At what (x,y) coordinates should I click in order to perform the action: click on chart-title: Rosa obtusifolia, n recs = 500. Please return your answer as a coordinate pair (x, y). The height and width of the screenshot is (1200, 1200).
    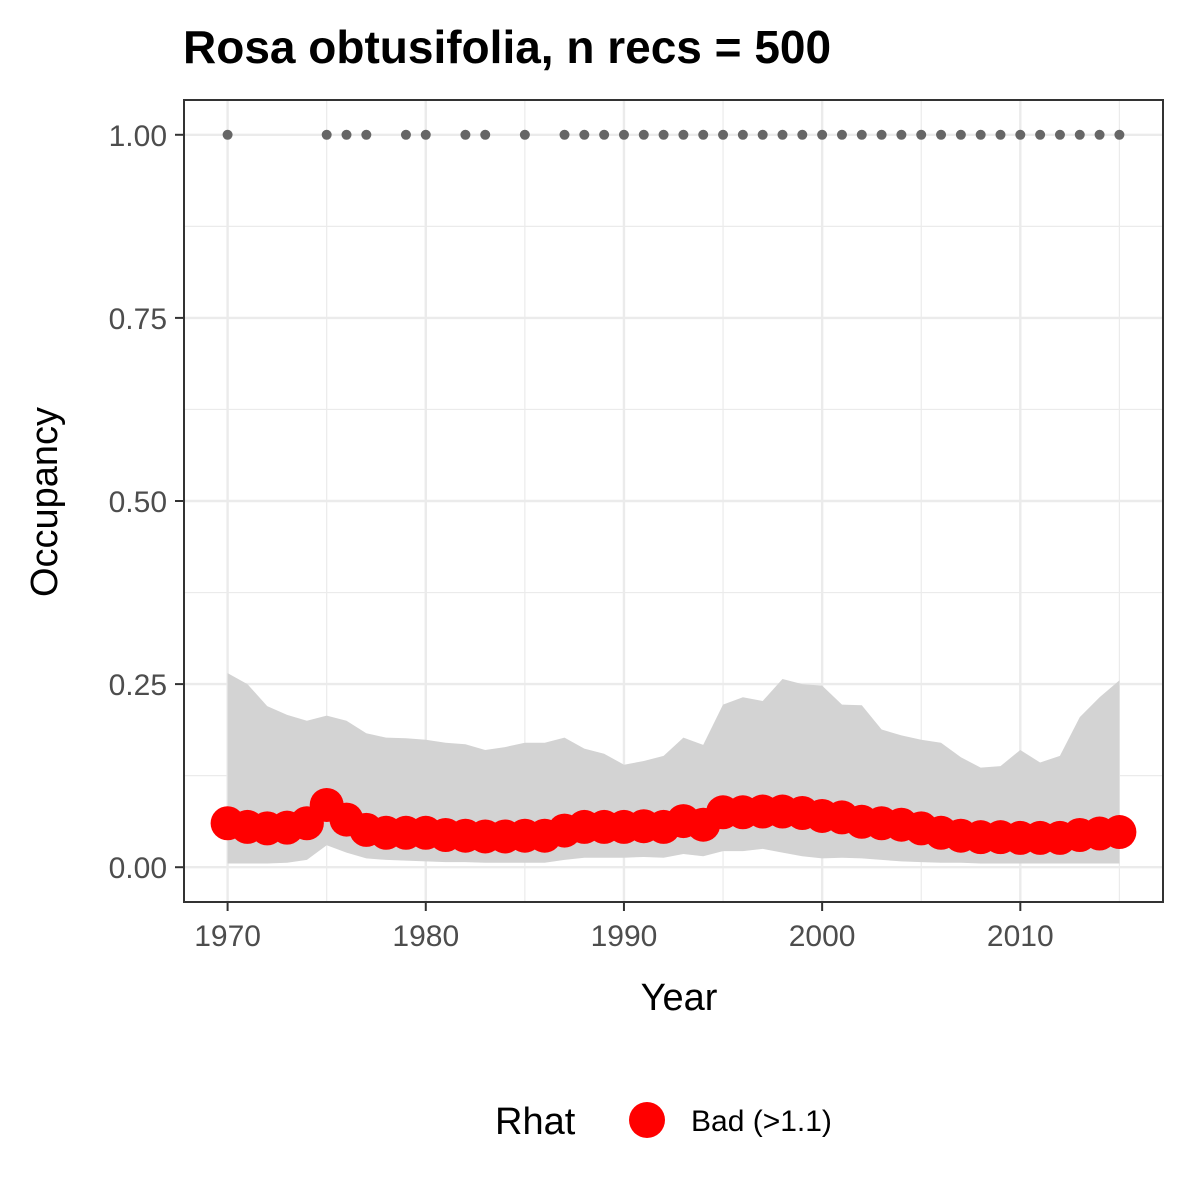
    Looking at the image, I should click on (507, 47).